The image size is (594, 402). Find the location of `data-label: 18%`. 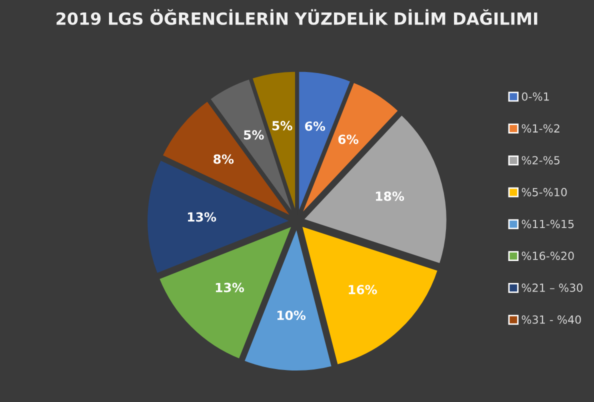

data-label: 18% is located at coordinates (390, 196).